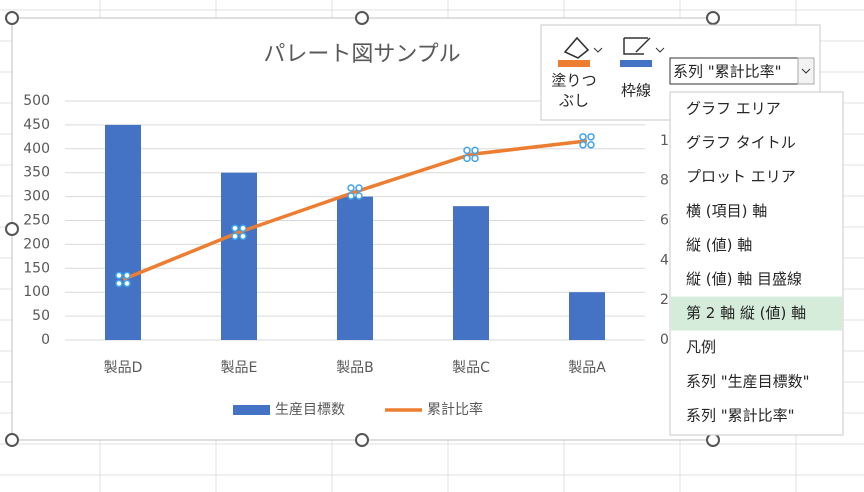 This screenshot has width=864, height=492. What do you see at coordinates (719, 245) in the screenshot?
I see `dropdown-item: 縦 (値) 軸` at bounding box center [719, 245].